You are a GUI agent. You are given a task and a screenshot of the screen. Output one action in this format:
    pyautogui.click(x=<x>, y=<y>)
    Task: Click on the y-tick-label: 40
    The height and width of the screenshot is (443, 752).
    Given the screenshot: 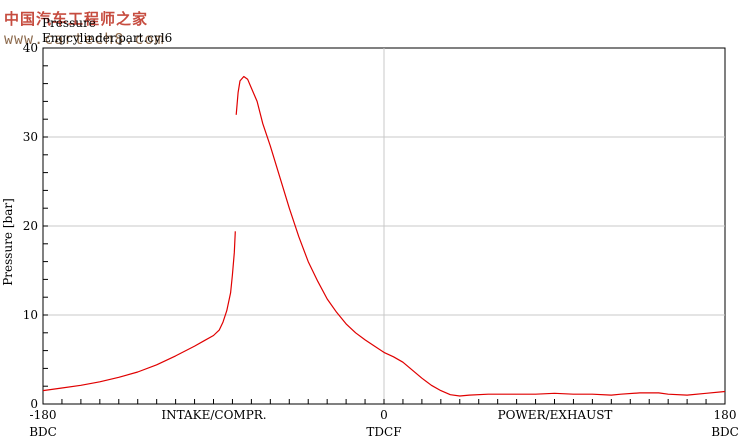 What is the action you would take?
    pyautogui.click(x=30, y=48)
    